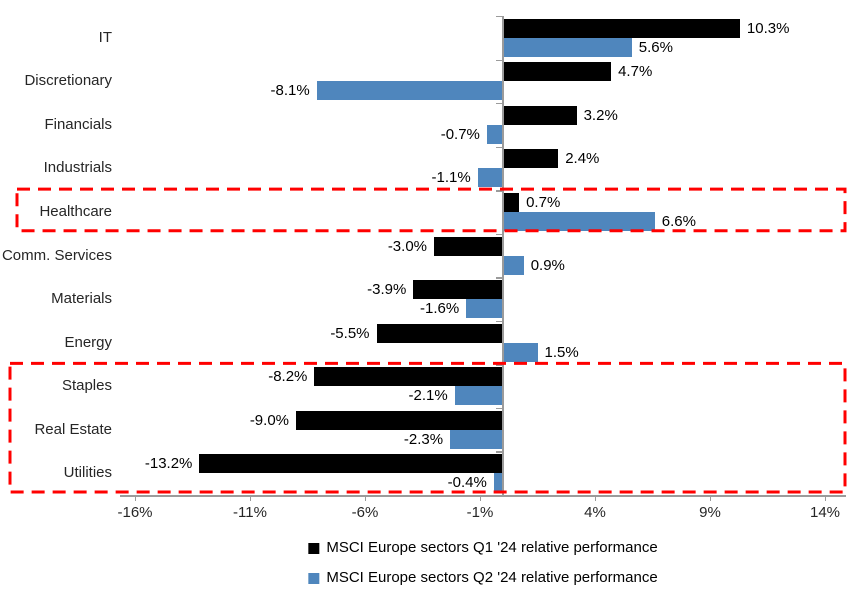 The image size is (852, 601). Describe the element at coordinates (451, 178) in the screenshot. I see `value-label-q2-3: -1.1%` at that location.